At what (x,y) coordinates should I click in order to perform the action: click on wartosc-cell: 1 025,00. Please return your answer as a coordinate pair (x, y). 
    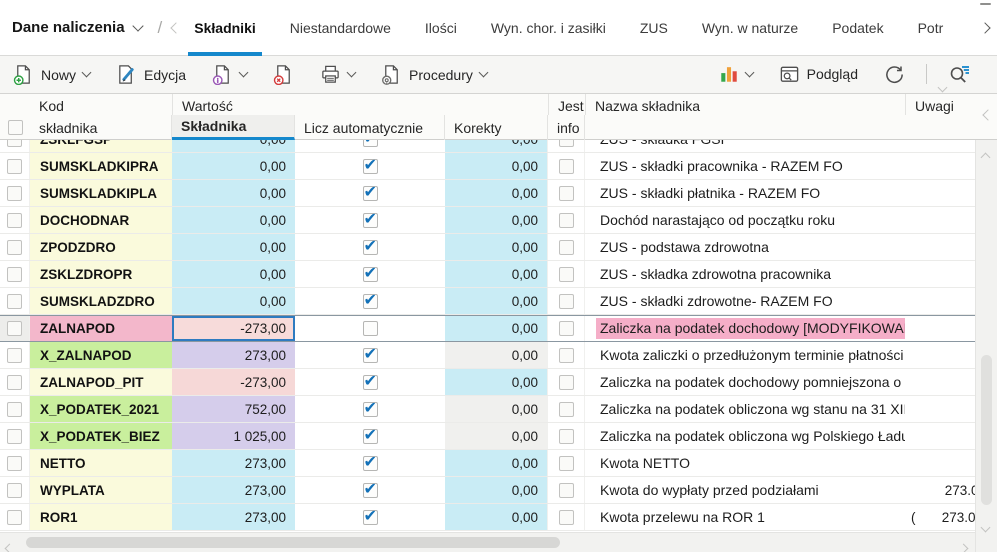
    Looking at the image, I should click on (233, 436).